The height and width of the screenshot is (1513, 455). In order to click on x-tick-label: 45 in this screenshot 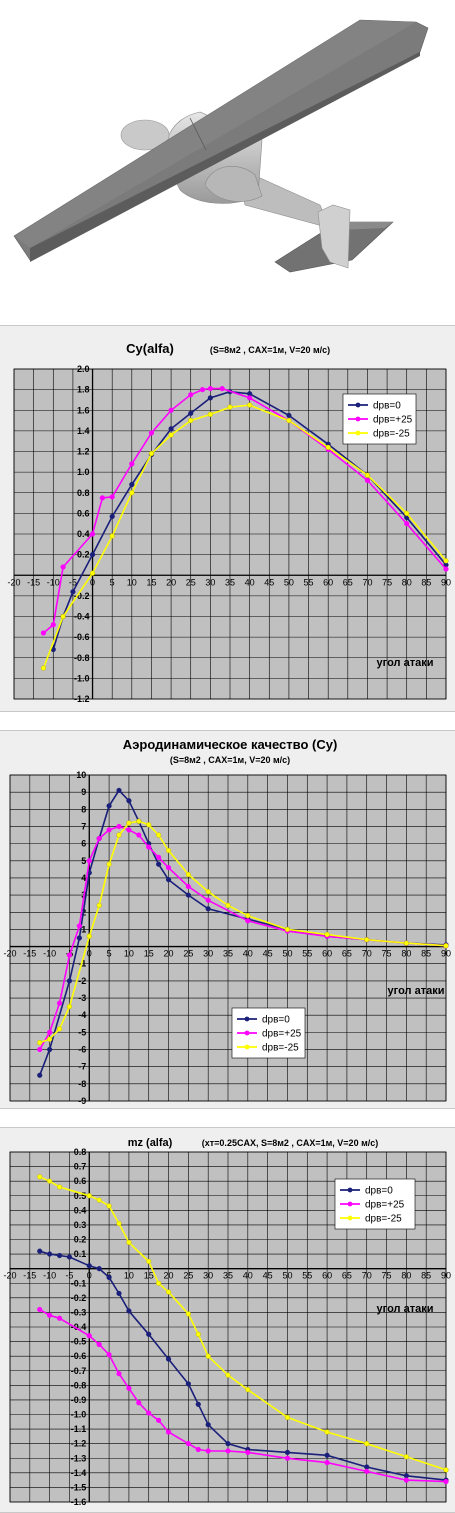, I will do `click(268, 954)`.